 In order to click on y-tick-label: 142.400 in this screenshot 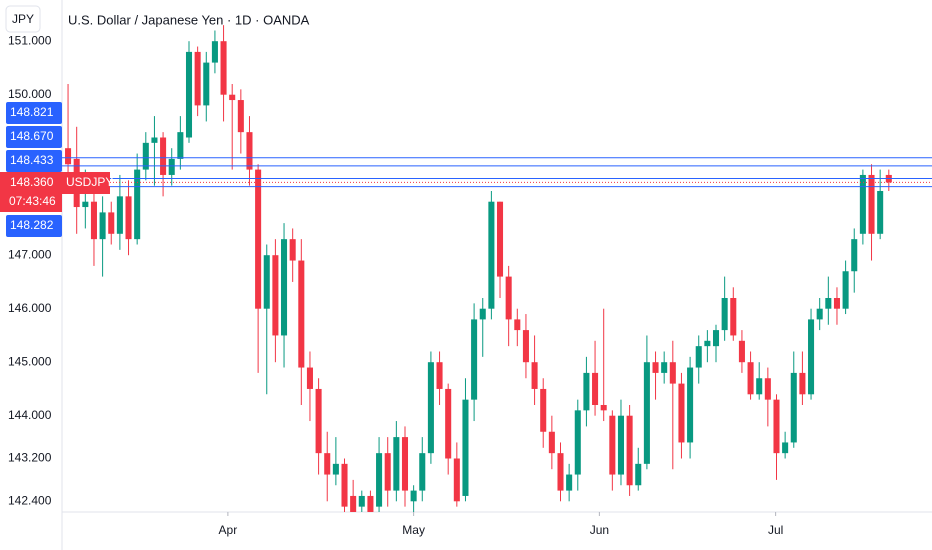, I will do `click(30, 500)`.